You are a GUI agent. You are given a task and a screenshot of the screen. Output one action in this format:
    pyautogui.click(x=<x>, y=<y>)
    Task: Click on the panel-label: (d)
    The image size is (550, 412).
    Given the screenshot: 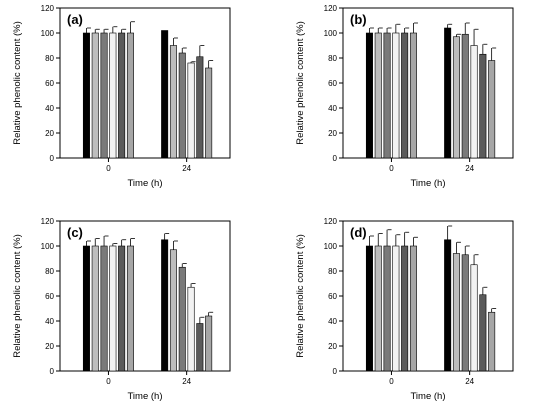 What is the action you would take?
    pyautogui.click(x=358, y=232)
    